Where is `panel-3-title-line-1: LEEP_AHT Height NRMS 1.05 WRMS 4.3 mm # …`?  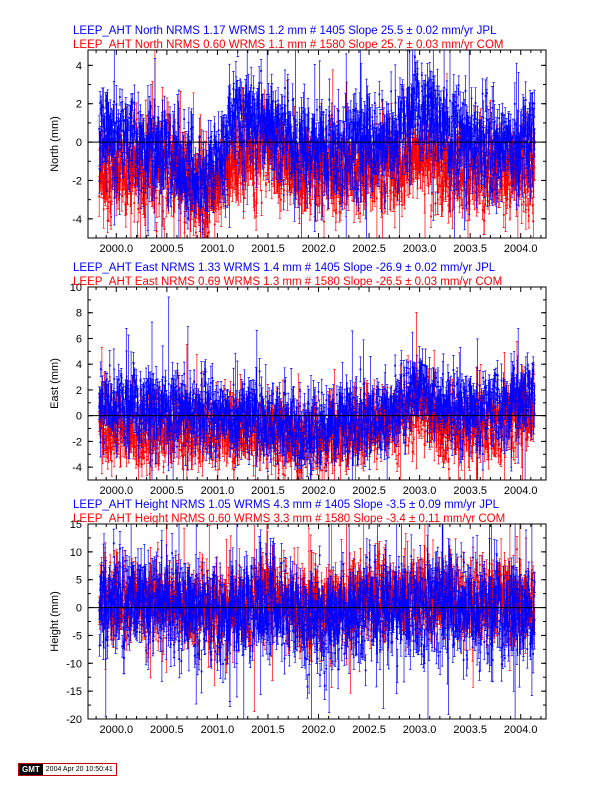 panel-3-title-line-1: LEEP_AHT Height NRMS 1.05 WRMS 4.3 mm # … is located at coordinates (286, 505).